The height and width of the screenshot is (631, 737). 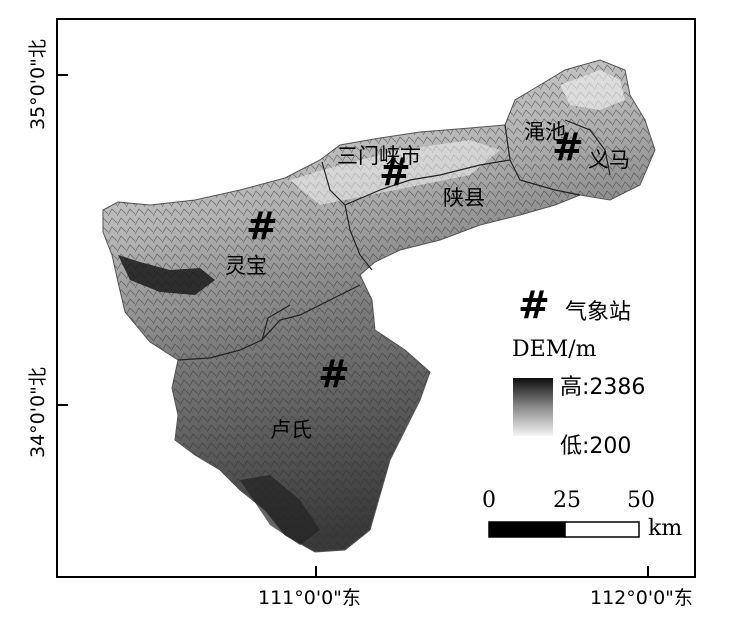 I want to click on scale-tick-50: 50, so click(x=641, y=500).